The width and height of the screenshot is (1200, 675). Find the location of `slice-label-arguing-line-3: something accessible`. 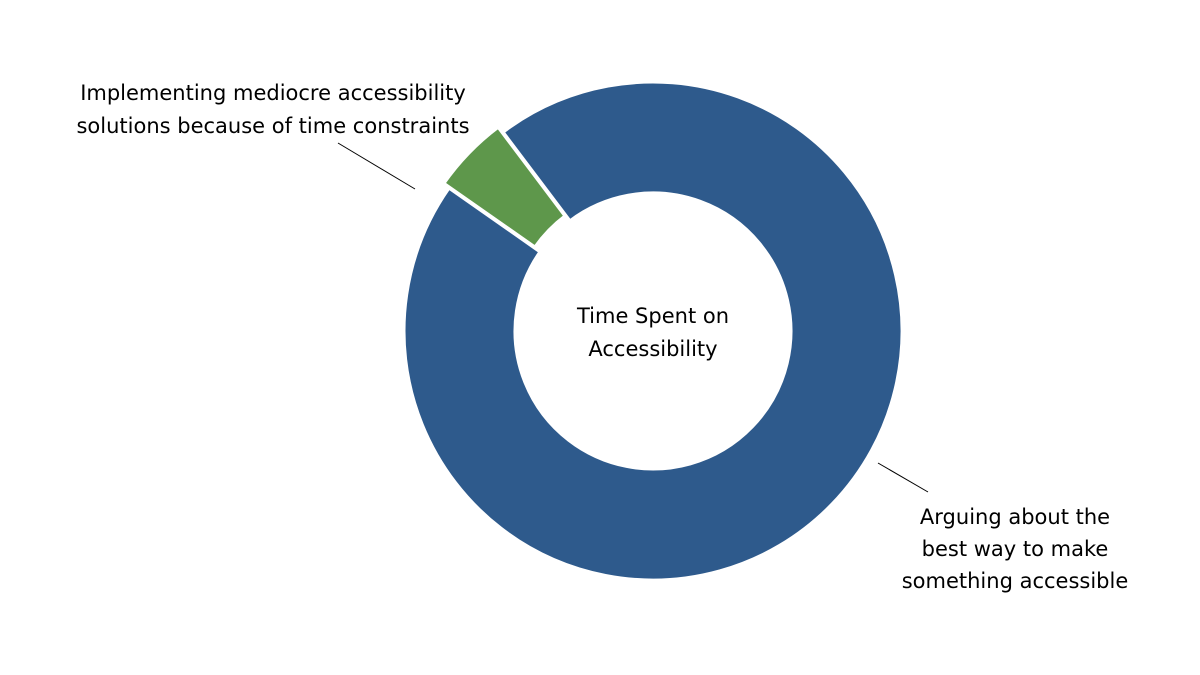

slice-label-arguing-line-3: something accessible is located at coordinates (1015, 581).